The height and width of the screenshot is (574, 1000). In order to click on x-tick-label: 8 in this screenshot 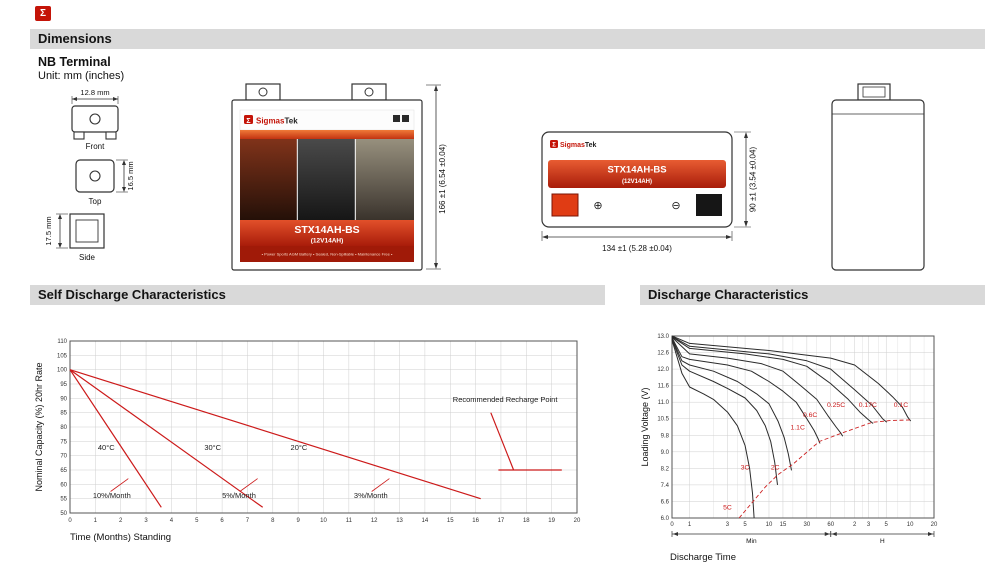, I will do `click(273, 521)`.